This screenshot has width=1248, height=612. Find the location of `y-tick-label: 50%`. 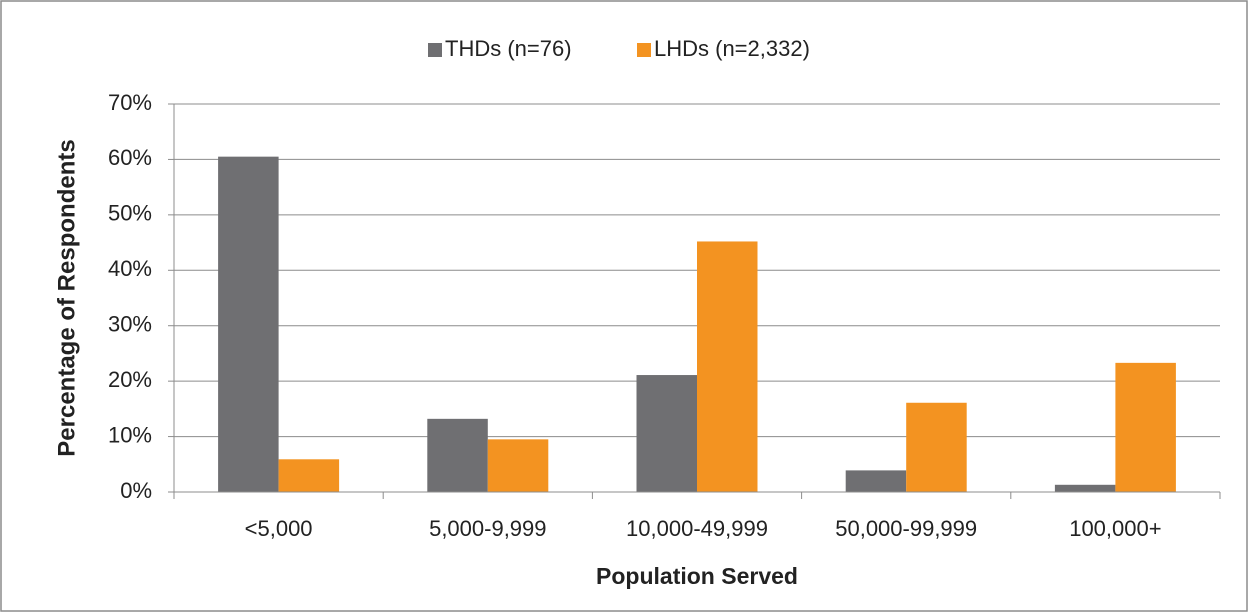

y-tick-label: 50% is located at coordinates (130, 213).